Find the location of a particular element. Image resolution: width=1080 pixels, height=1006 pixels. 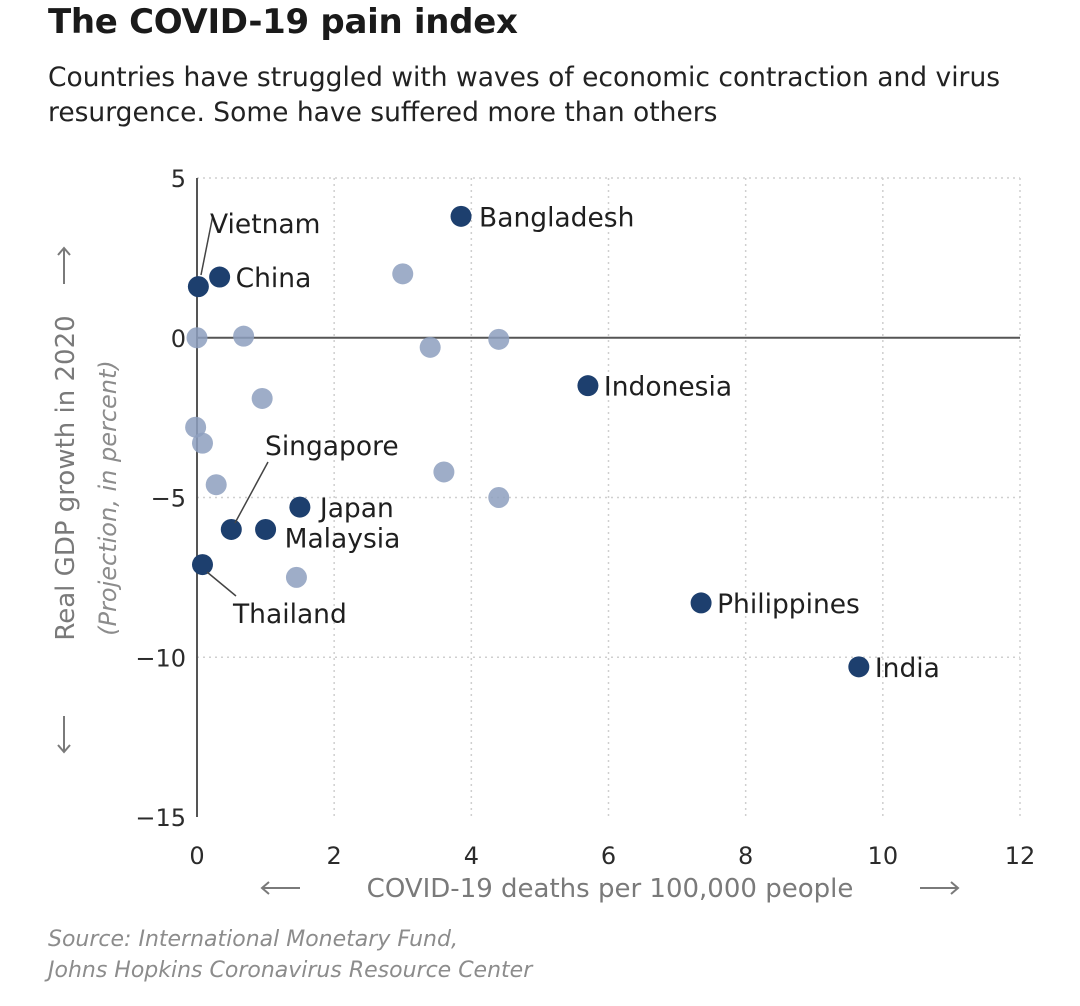

y-tick-label: 5 is located at coordinates (178, 179).